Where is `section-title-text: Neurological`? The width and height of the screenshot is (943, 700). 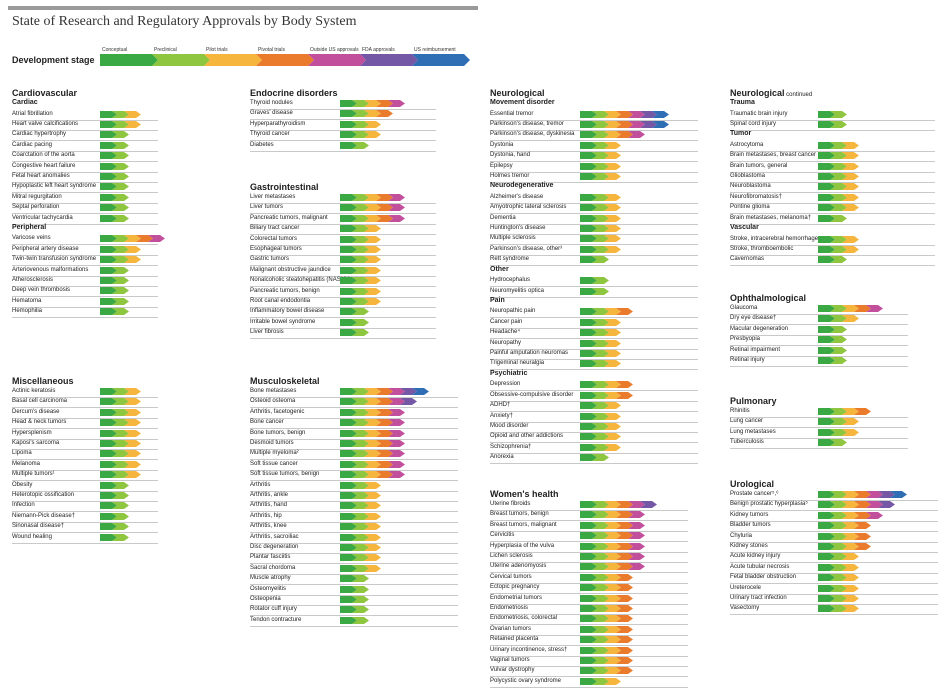
section-title-text: Neurological is located at coordinates (517, 93).